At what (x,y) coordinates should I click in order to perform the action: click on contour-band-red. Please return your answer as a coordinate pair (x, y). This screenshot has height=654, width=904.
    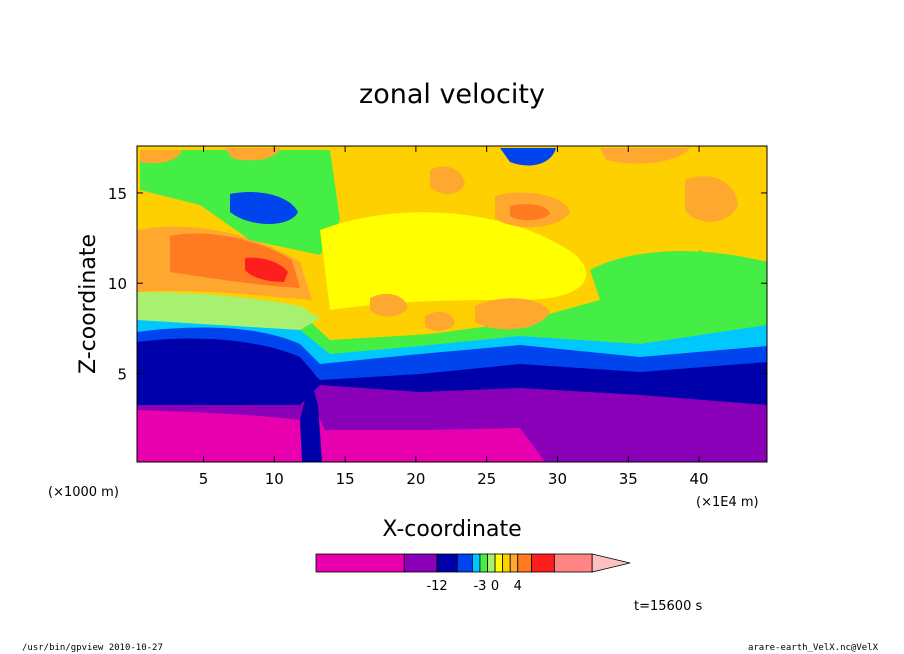
    Looking at the image, I should click on (266, 269).